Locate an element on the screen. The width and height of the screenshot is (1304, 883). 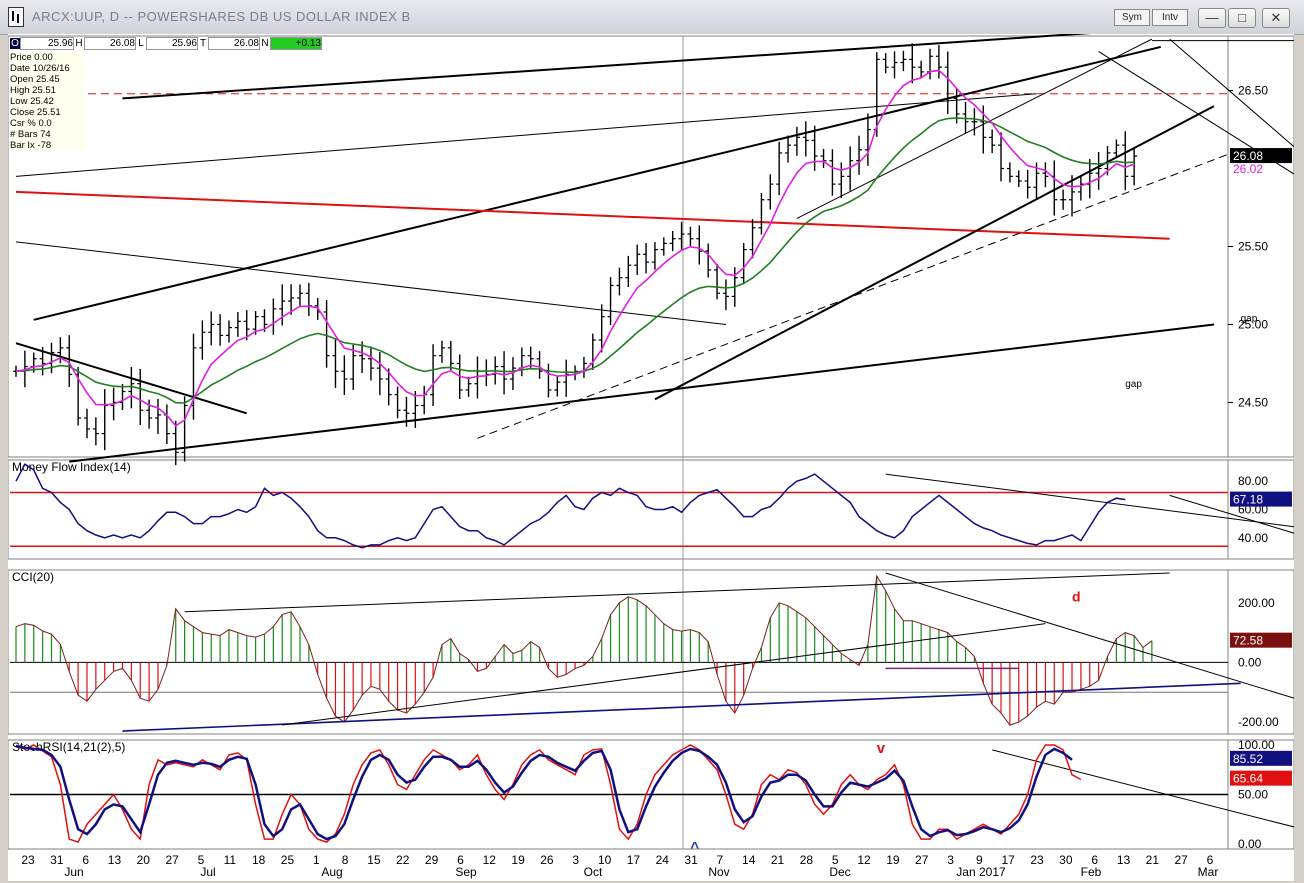
info-csr-pct: Csr % 0.0 is located at coordinates (31, 123).